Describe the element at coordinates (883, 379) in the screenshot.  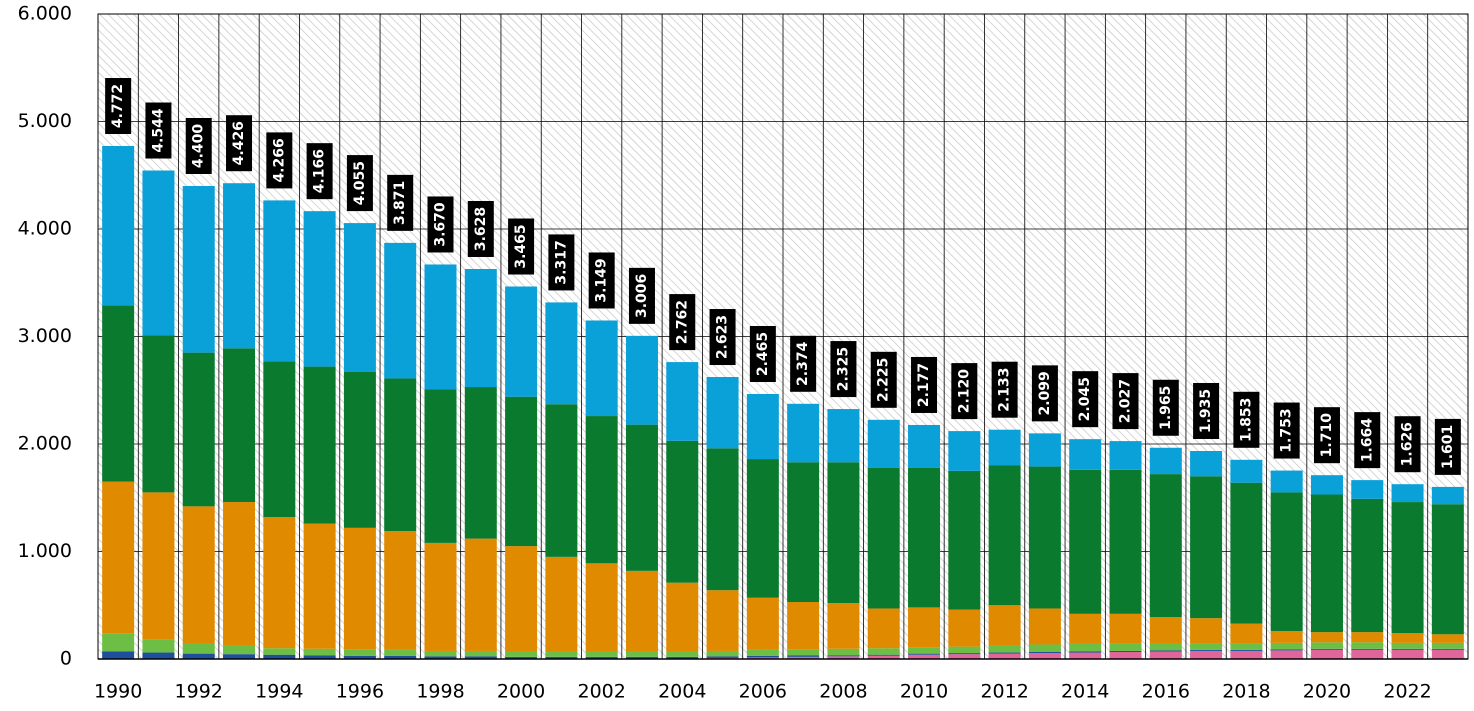
I see `total-label-group: 2.225` at that location.